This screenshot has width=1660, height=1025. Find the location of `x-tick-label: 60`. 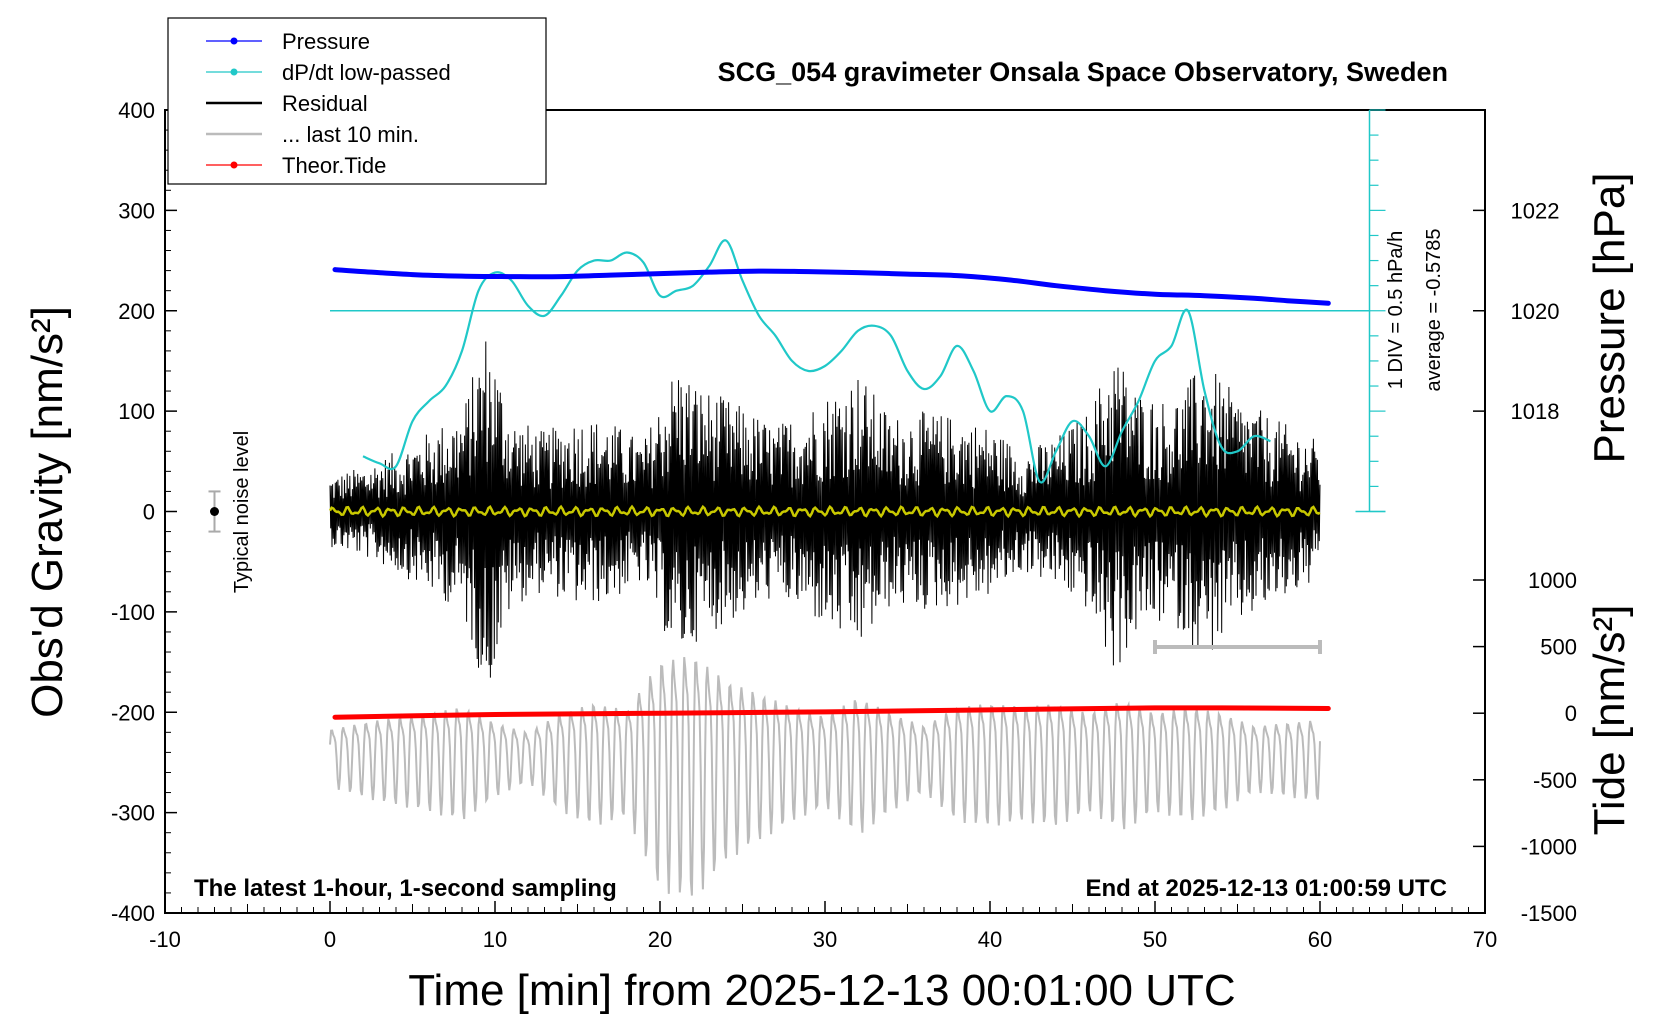

x-tick-label: 60 is located at coordinates (1320, 939).